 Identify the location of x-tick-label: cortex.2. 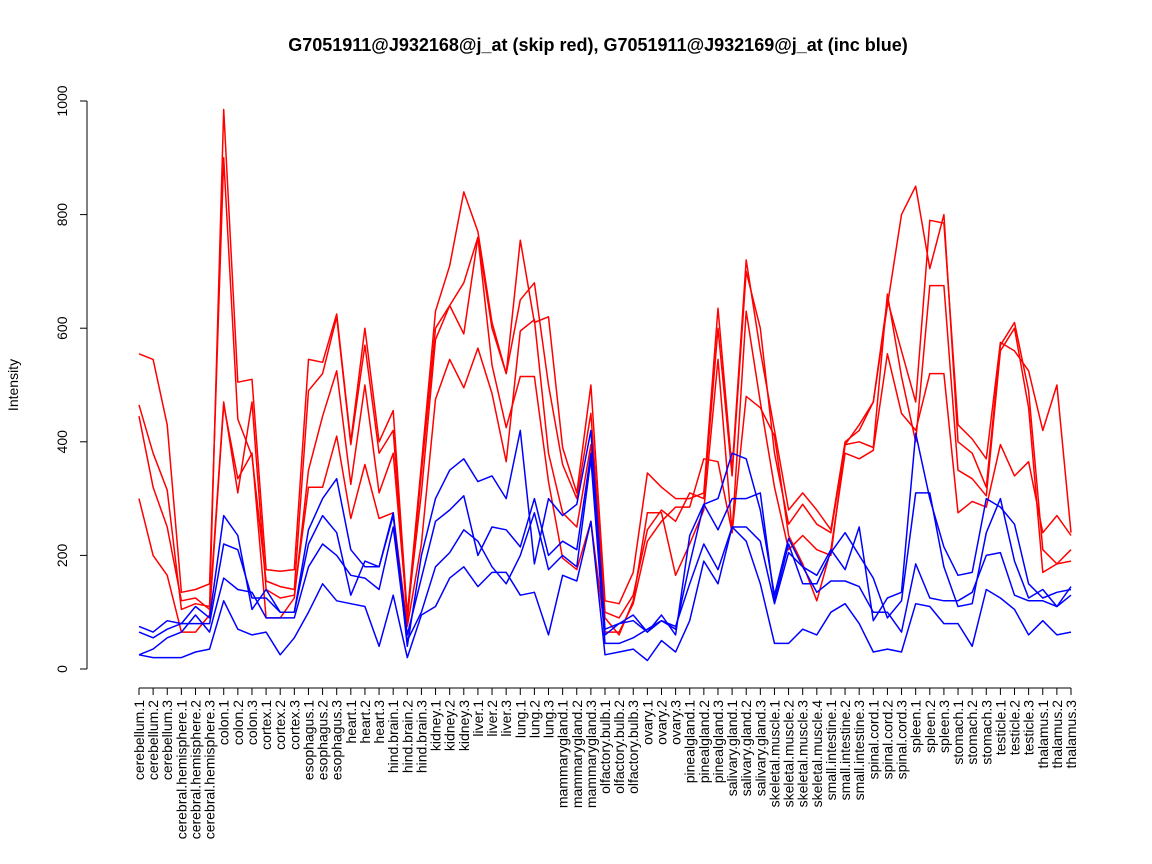
(280, 725).